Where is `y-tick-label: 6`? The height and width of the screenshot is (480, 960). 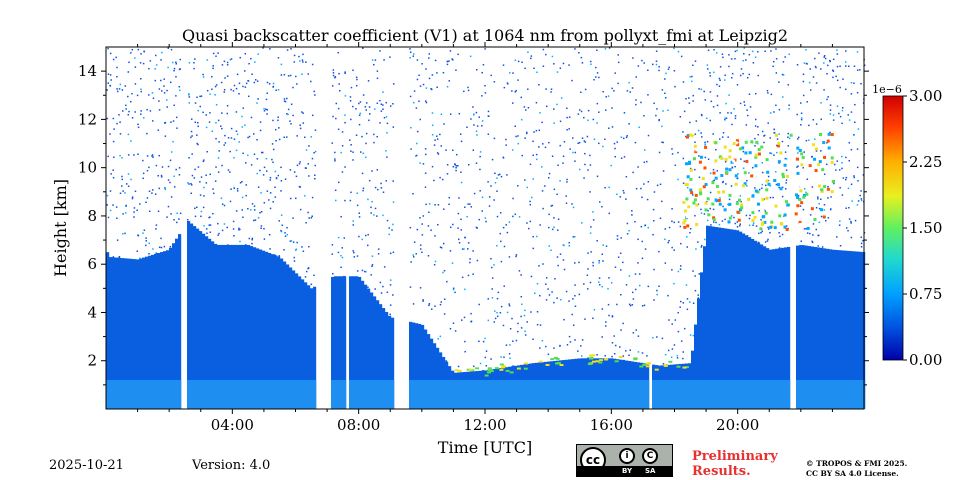
y-tick-label: 6 is located at coordinates (92, 264).